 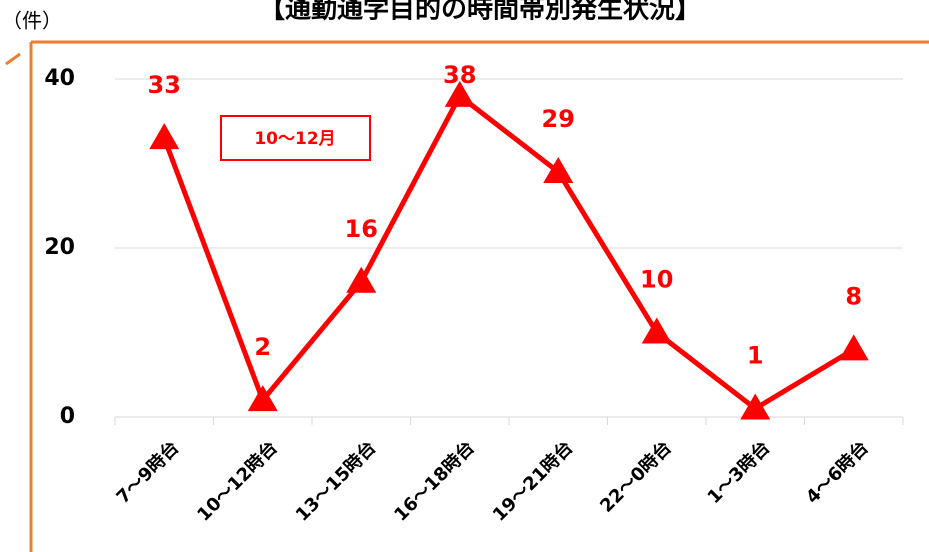 I want to click on legend-label: 10～12月, so click(x=294, y=139).